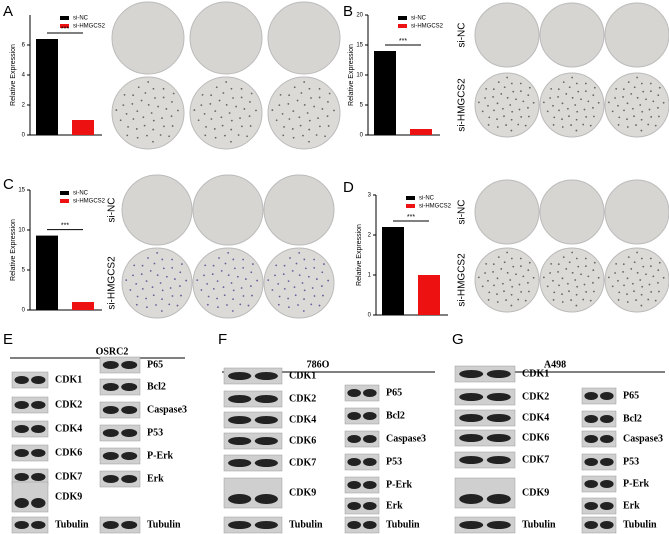 The height and width of the screenshot is (534, 669). What do you see at coordinates (394, 505) in the screenshot?
I see `blot-label: Erk` at bounding box center [394, 505].